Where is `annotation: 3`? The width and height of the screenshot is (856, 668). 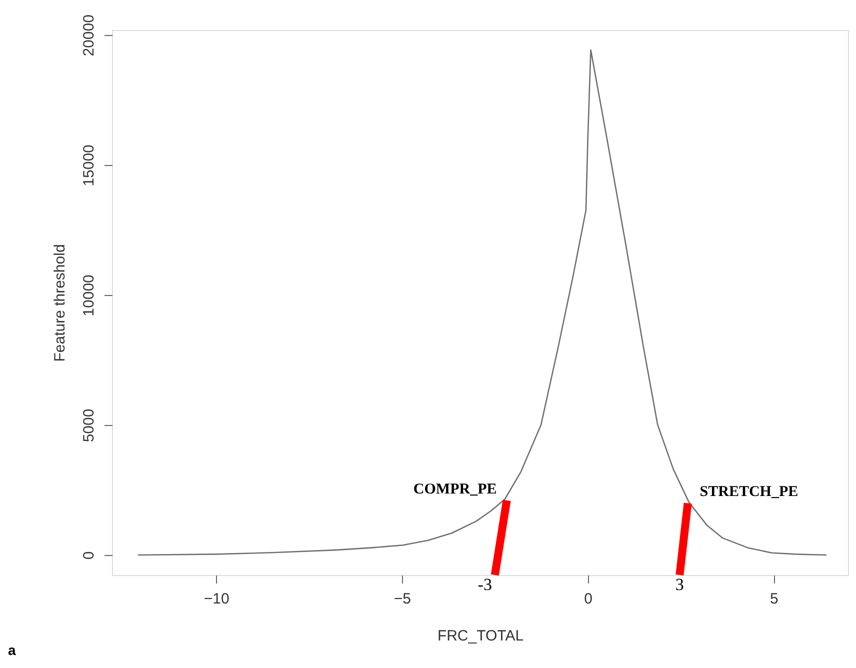 annotation: 3 is located at coordinates (679, 584).